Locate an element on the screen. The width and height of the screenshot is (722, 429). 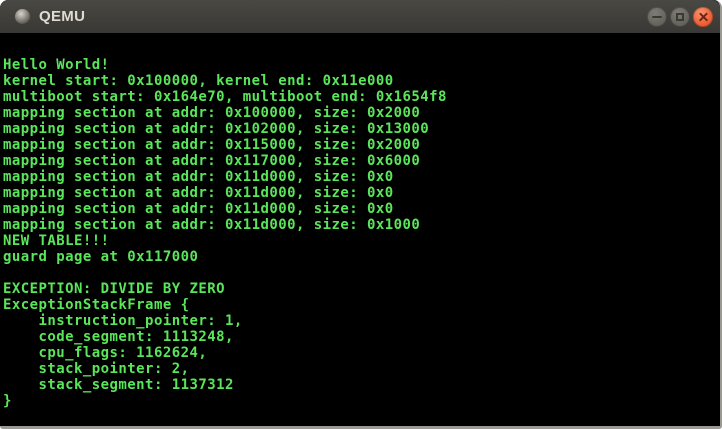
minimize-button is located at coordinates (657, 16).